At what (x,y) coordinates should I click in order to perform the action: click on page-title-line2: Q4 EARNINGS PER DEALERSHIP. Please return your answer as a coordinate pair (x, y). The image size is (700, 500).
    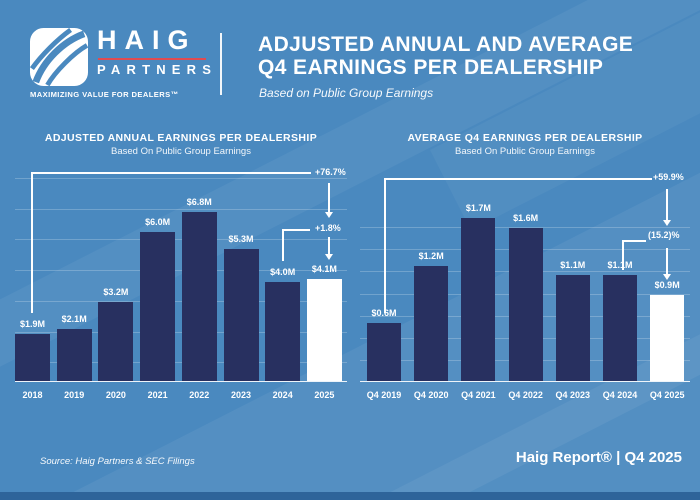
    Looking at the image, I should click on (431, 67).